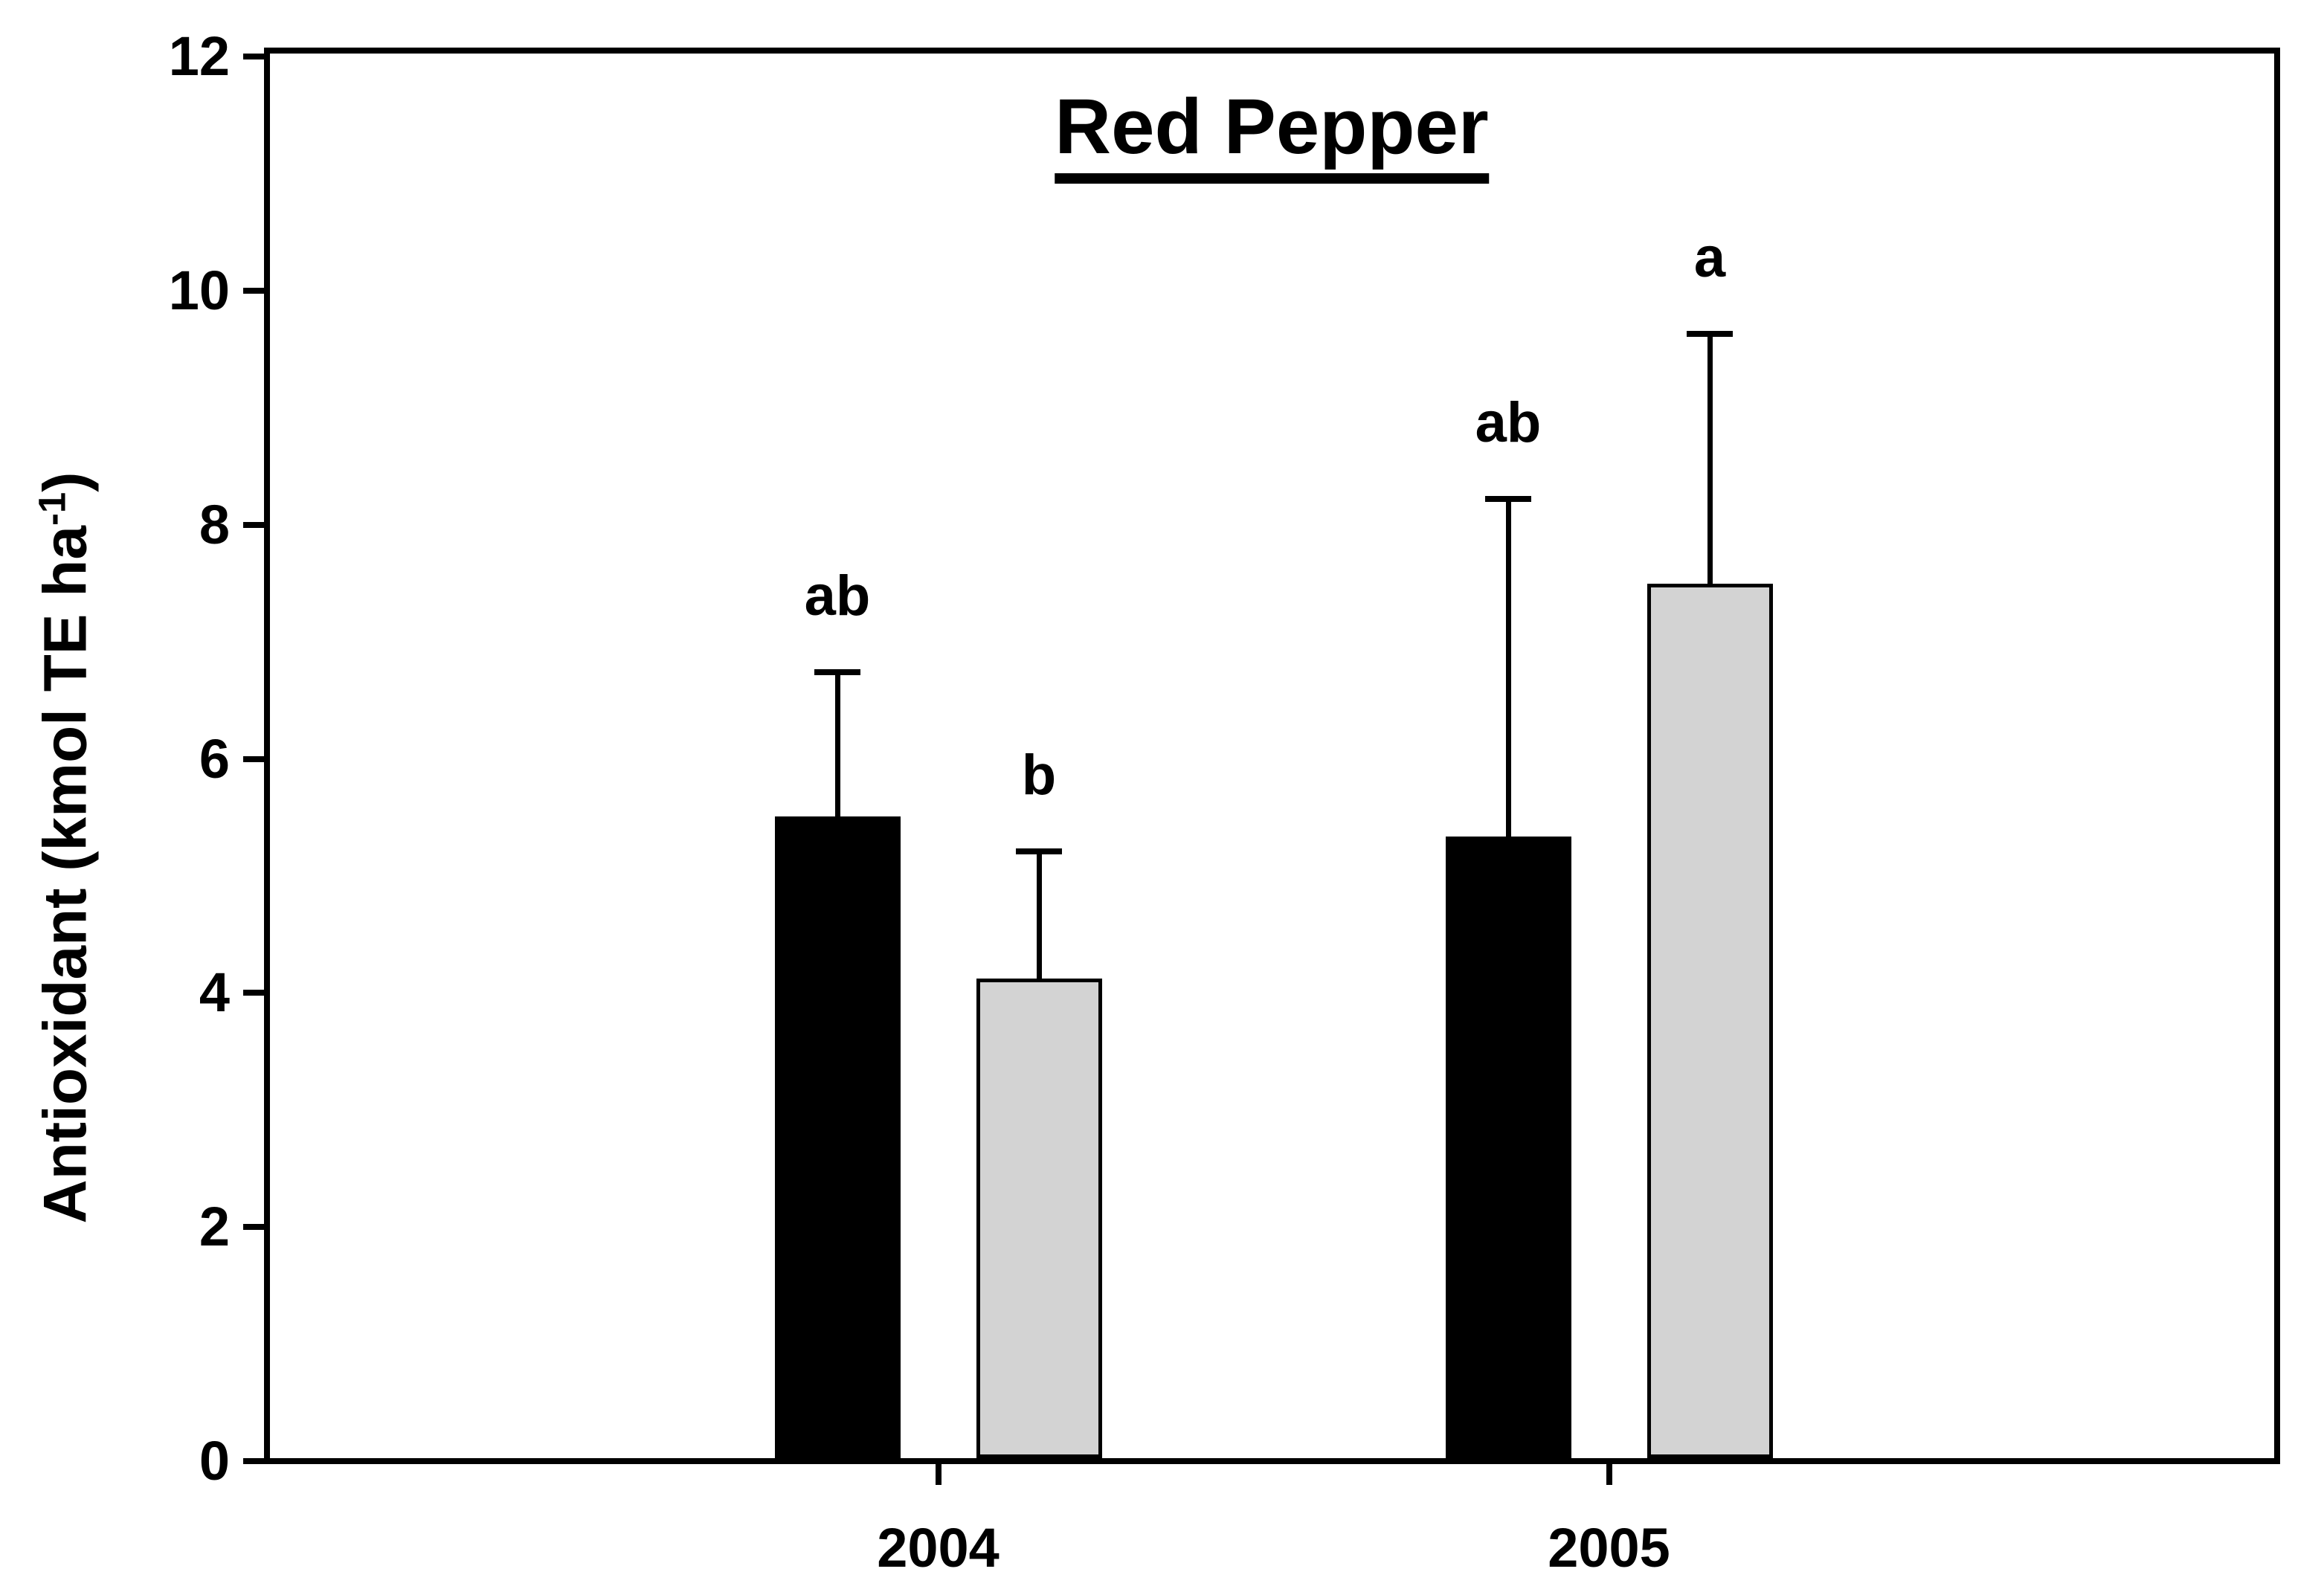  What do you see at coordinates (199, 290) in the screenshot?
I see `y-axis-tick-label: 10` at bounding box center [199, 290].